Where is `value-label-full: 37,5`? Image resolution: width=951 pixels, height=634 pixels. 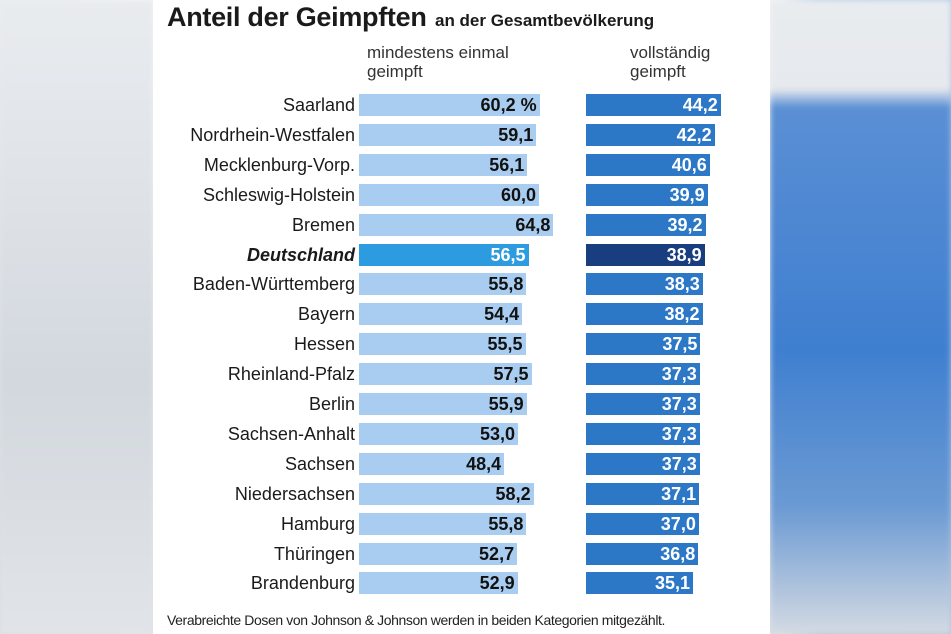
value-label-full: 37,5 is located at coordinates (680, 344).